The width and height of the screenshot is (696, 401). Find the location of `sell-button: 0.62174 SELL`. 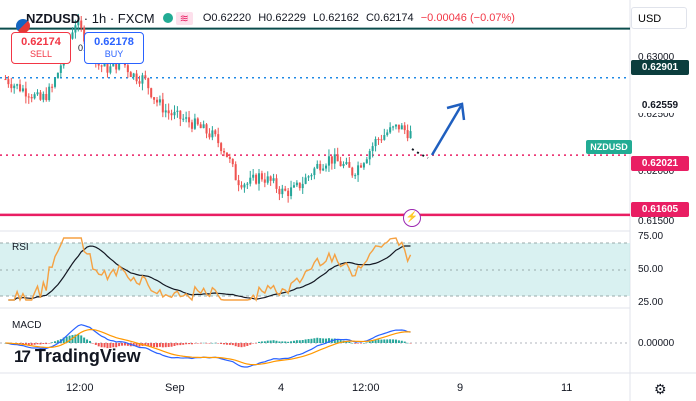

sell-button: 0.62174 SELL is located at coordinates (41, 48).